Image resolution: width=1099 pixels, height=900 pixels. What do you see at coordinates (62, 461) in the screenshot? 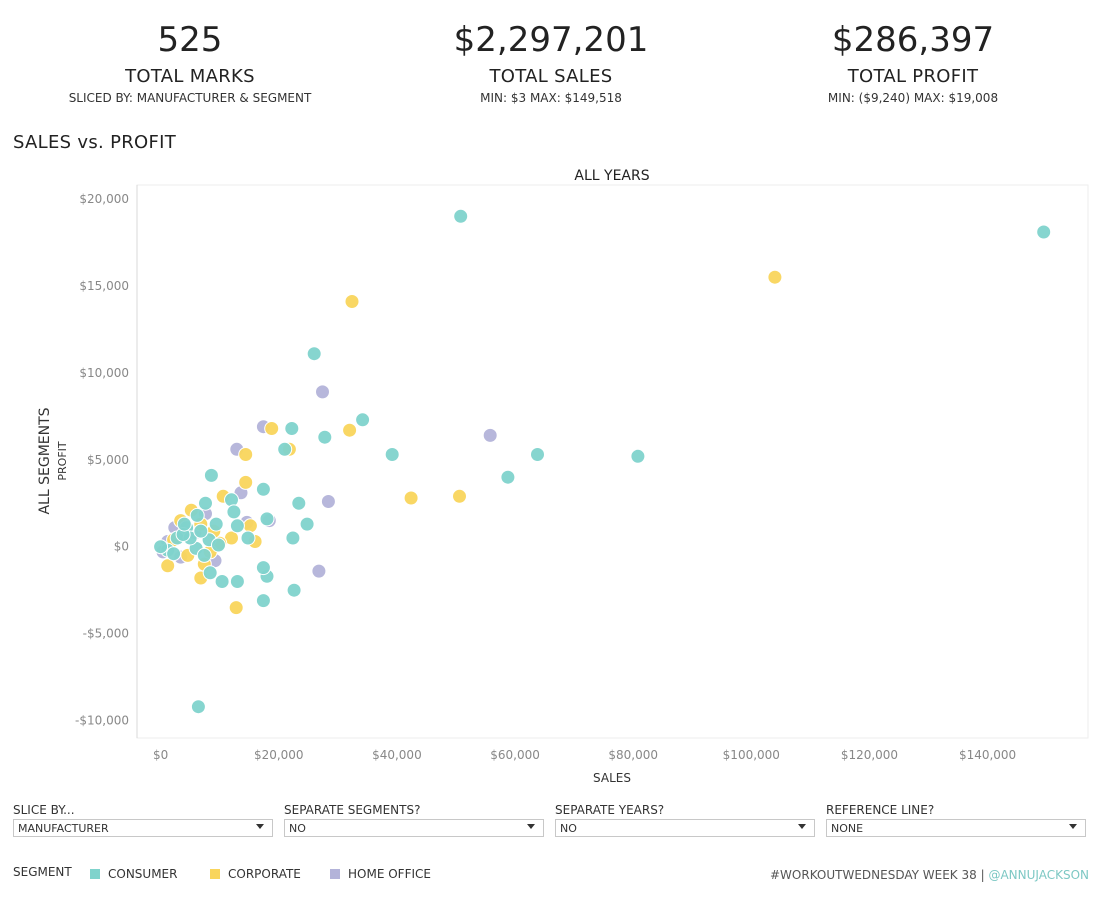
I see `y-axis-title: PROFIT` at bounding box center [62, 461].